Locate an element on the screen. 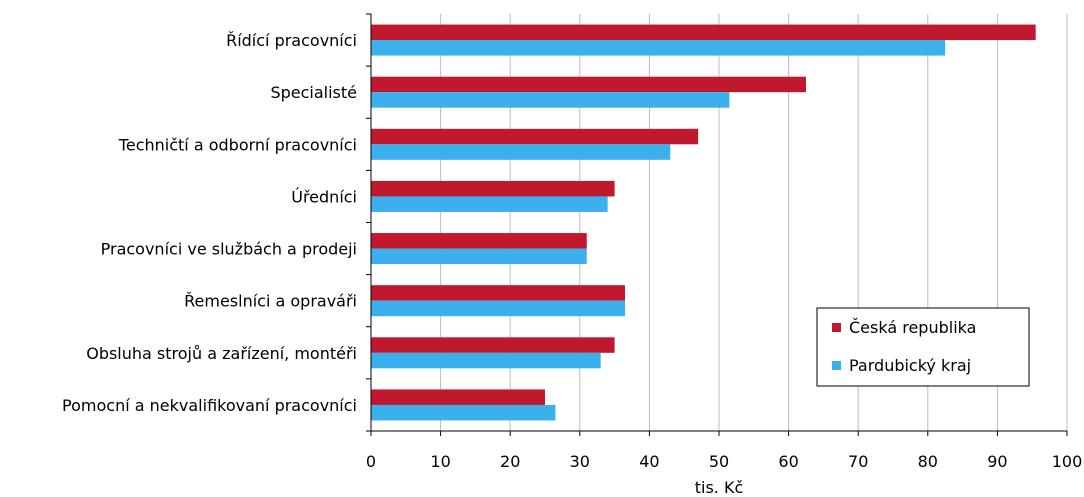 Image resolution: width=1084 pixels, height=497 pixels. legend-box is located at coordinates (923, 347).